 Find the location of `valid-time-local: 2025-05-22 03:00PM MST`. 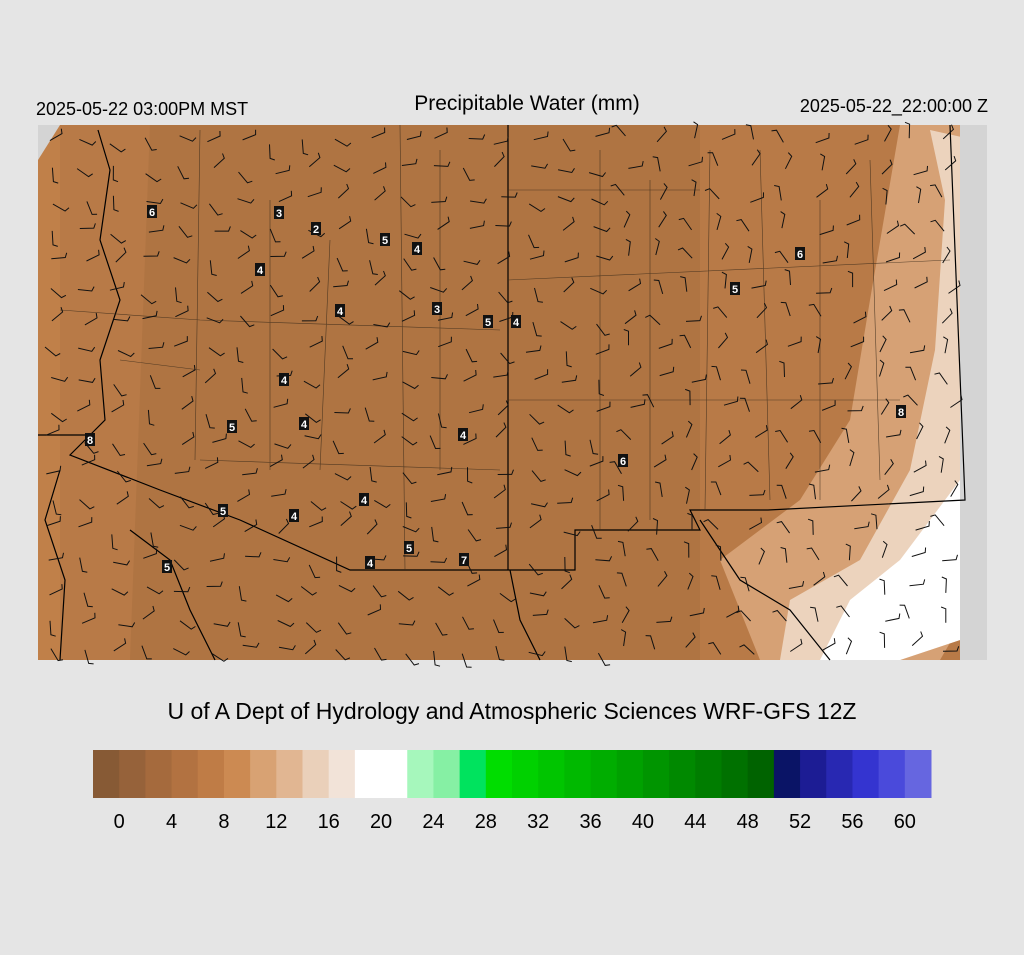

valid-time-local: 2025-05-22 03:00PM MST is located at coordinates (142, 109).